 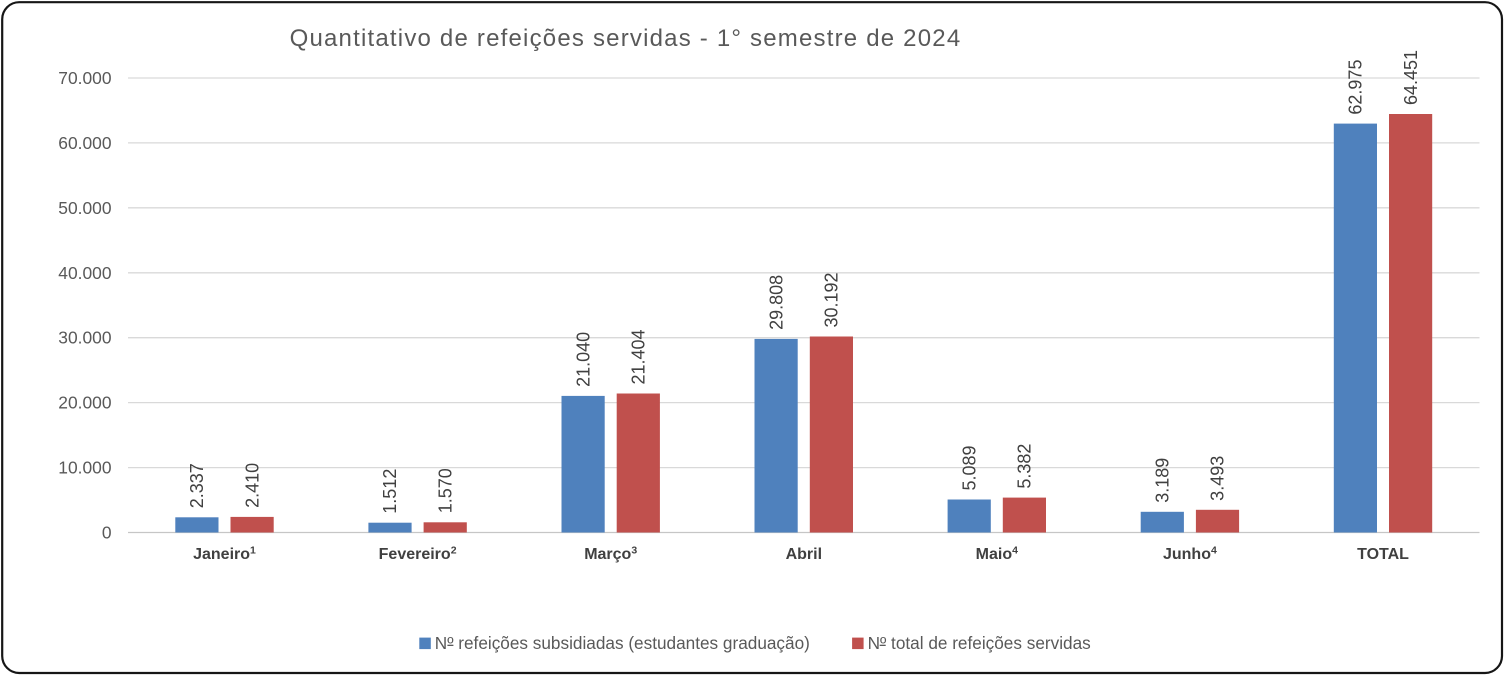 I want to click on svg-text: Fevereiro2, so click(x=418, y=554).